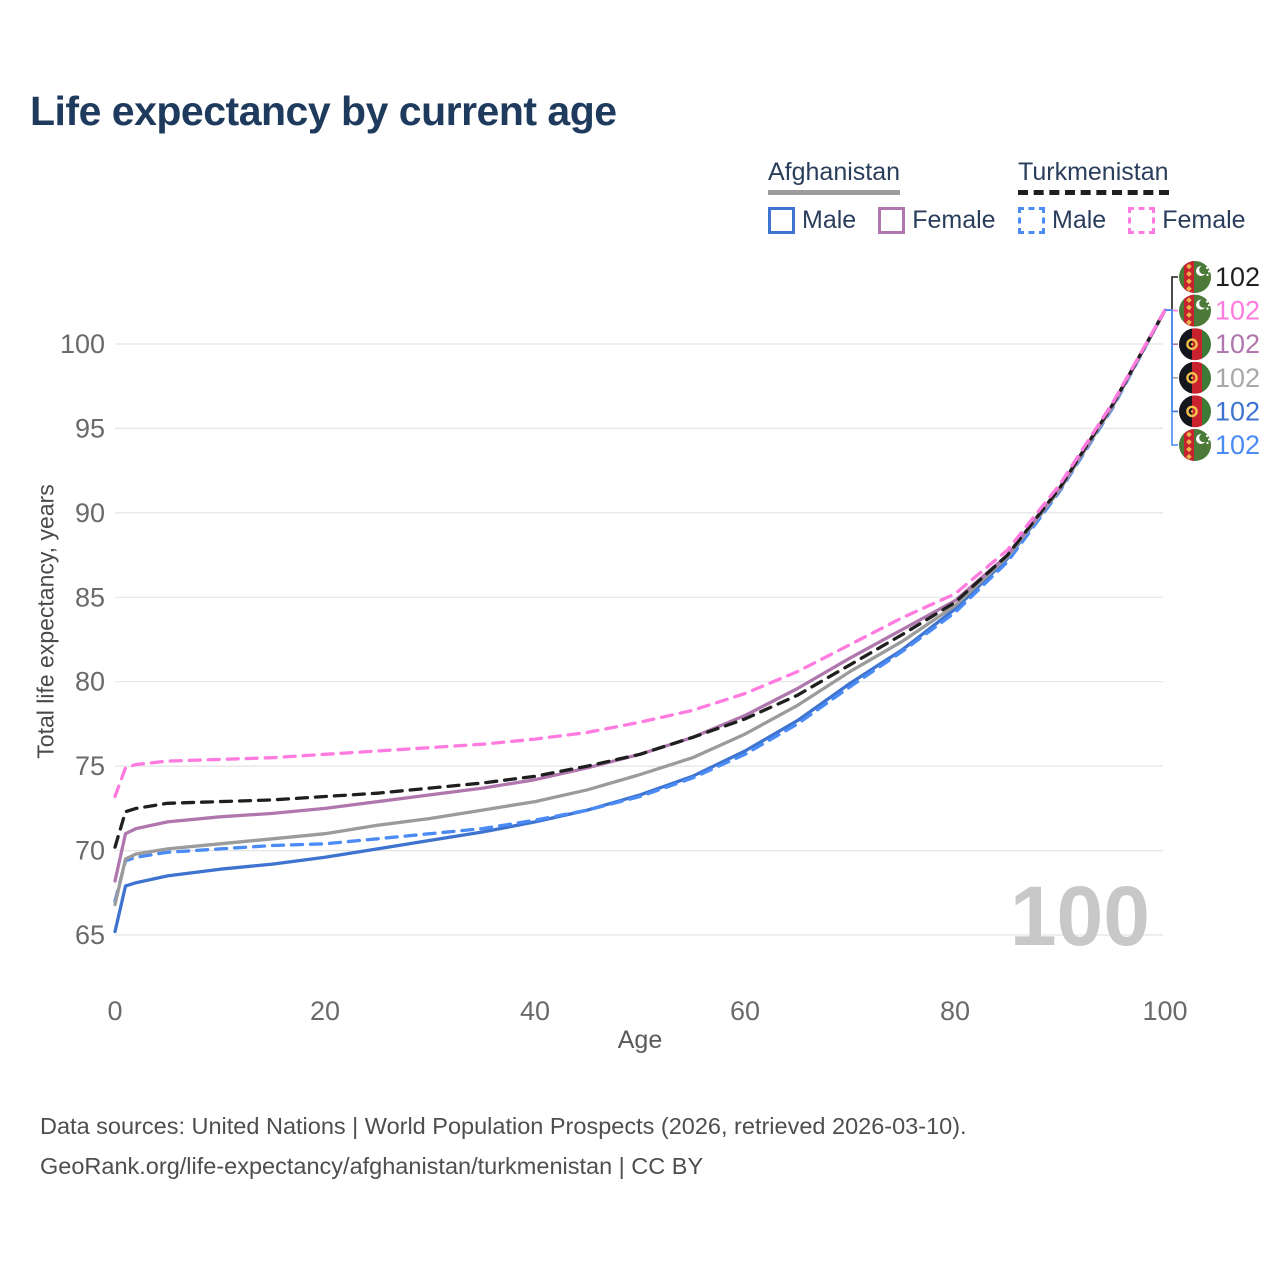 This screenshot has width=1280, height=1280. What do you see at coordinates (90, 513) in the screenshot?
I see `y-tick-label: 90` at bounding box center [90, 513].